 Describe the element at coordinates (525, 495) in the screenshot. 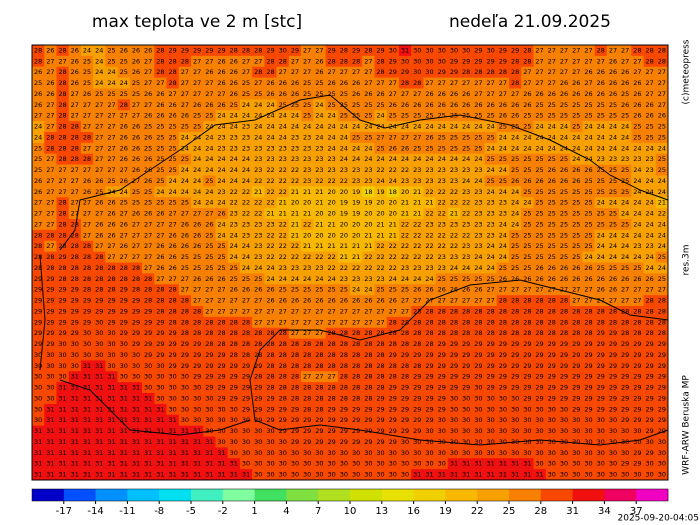

I see `colorbar-swatch` at that location.